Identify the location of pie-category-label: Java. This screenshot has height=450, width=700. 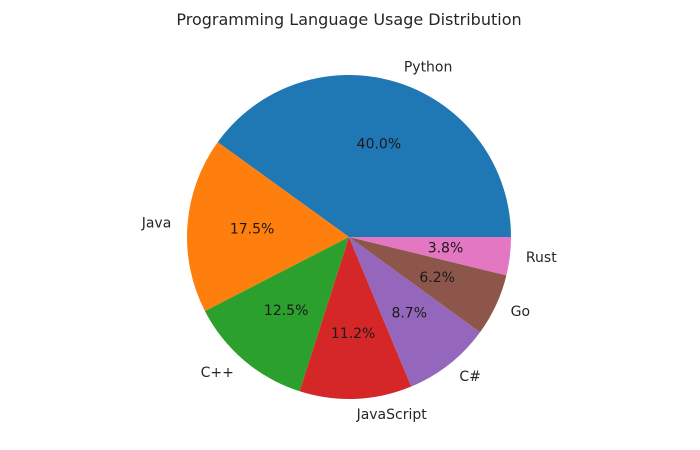
(156, 224).